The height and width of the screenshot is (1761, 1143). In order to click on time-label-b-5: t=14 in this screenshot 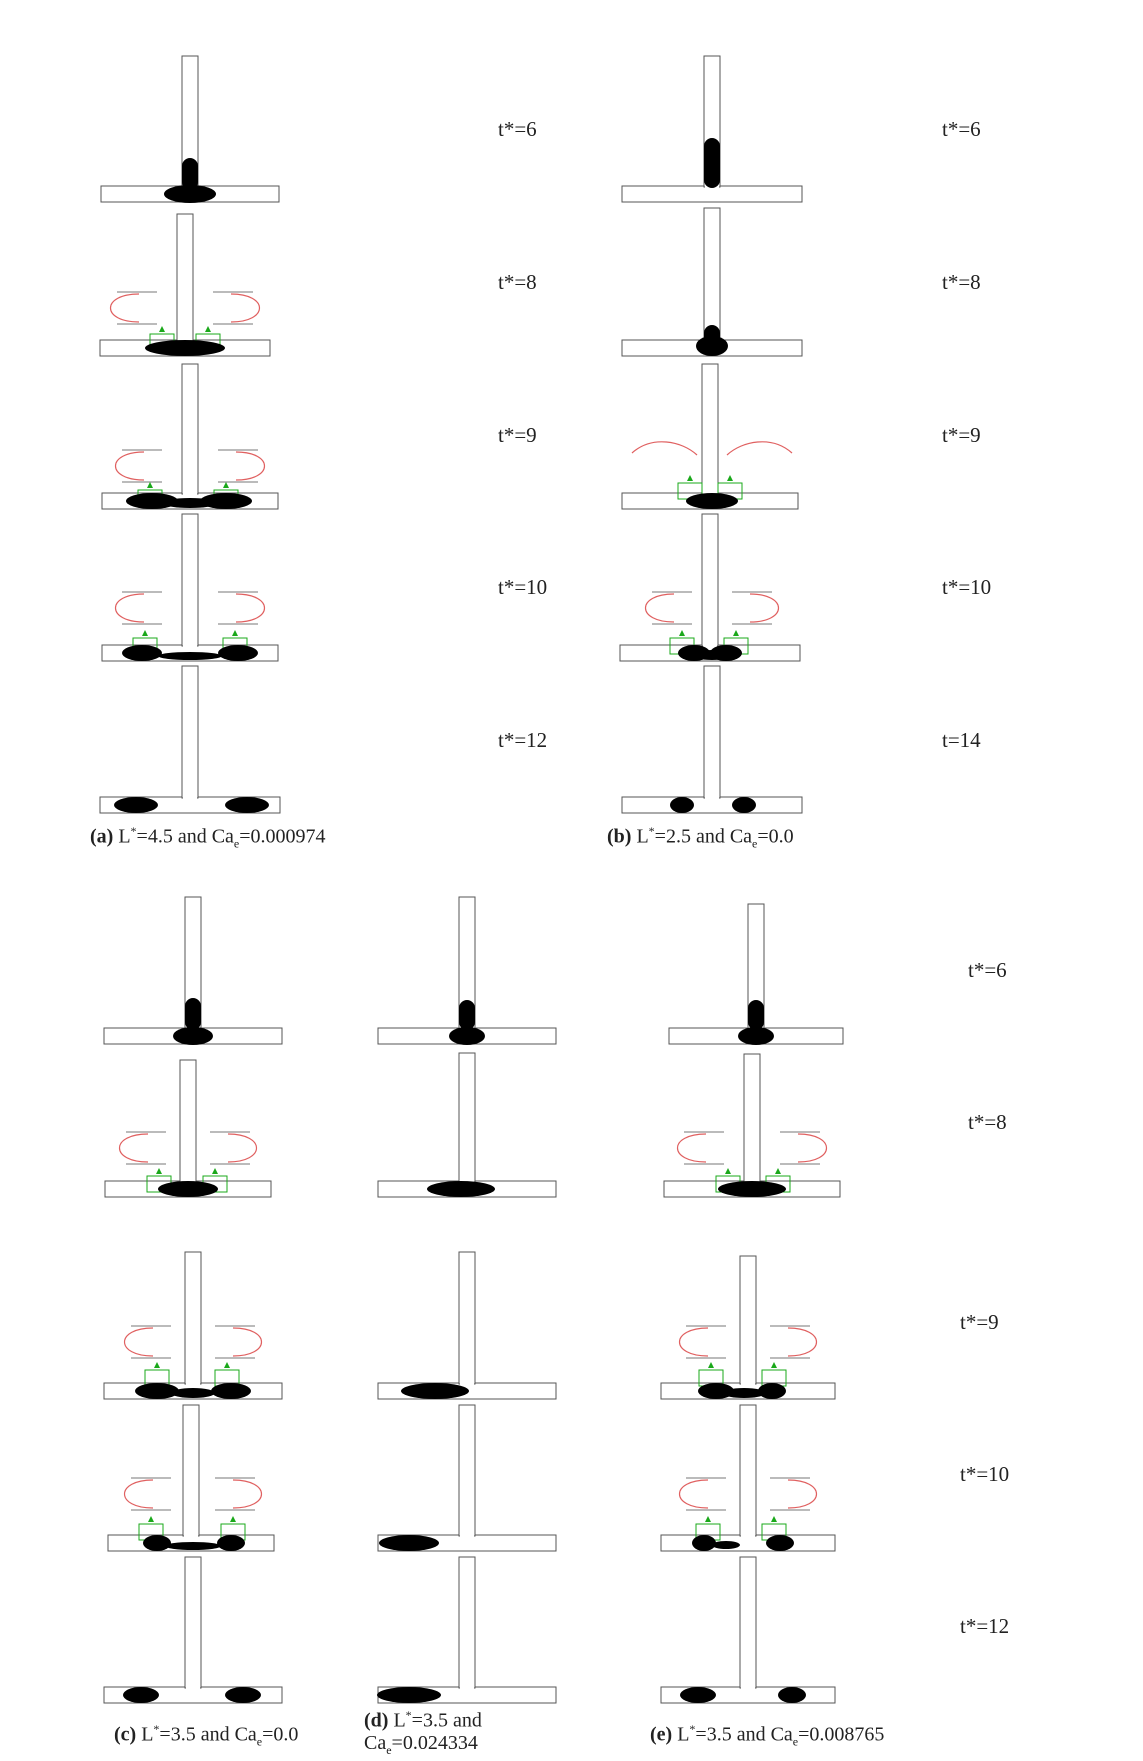, I will do `click(961, 740)`.